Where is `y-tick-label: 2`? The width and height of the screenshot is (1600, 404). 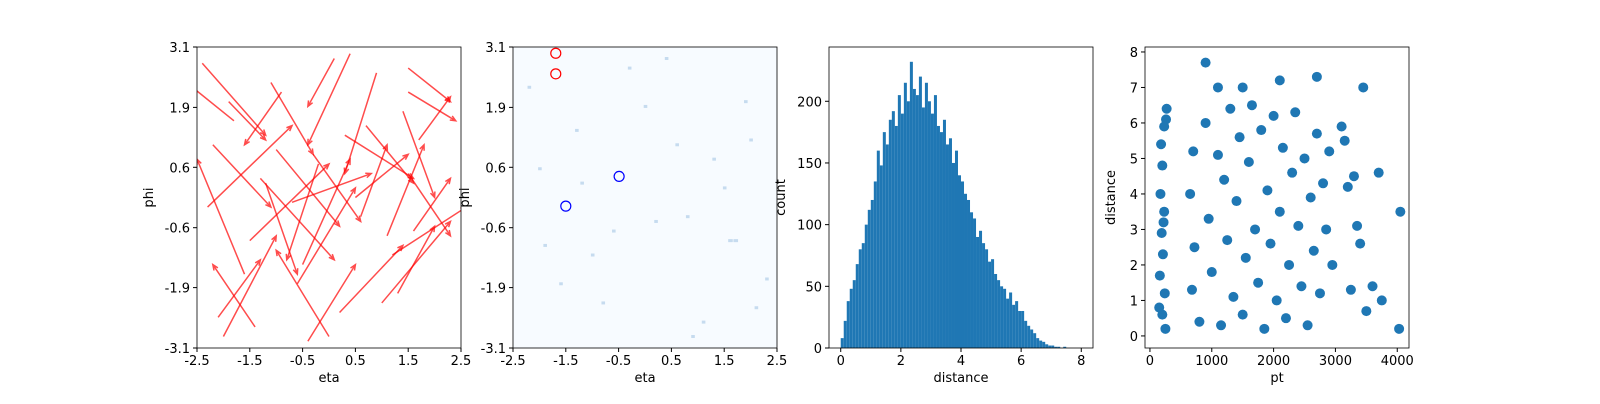
y-tick-label: 2 is located at coordinates (1134, 266).